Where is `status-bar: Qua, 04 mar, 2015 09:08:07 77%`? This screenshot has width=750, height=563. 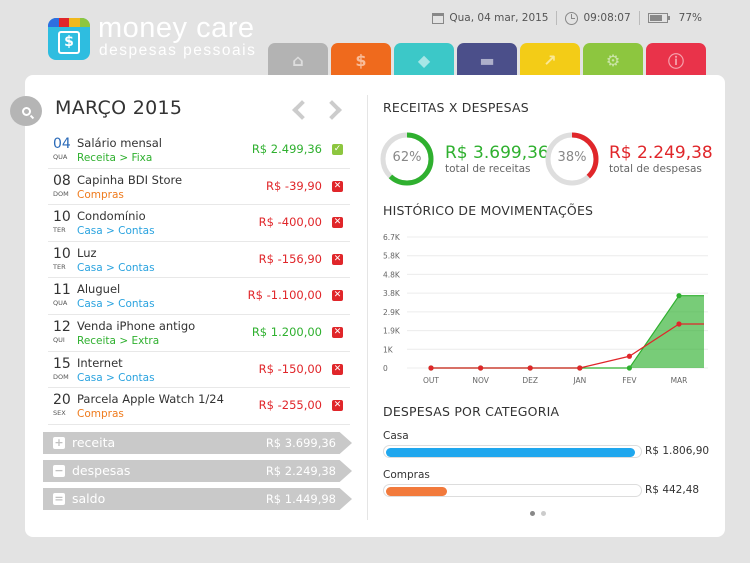
status-bar: Qua, 04 mar, 2015 09:08:07 77% is located at coordinates (567, 18).